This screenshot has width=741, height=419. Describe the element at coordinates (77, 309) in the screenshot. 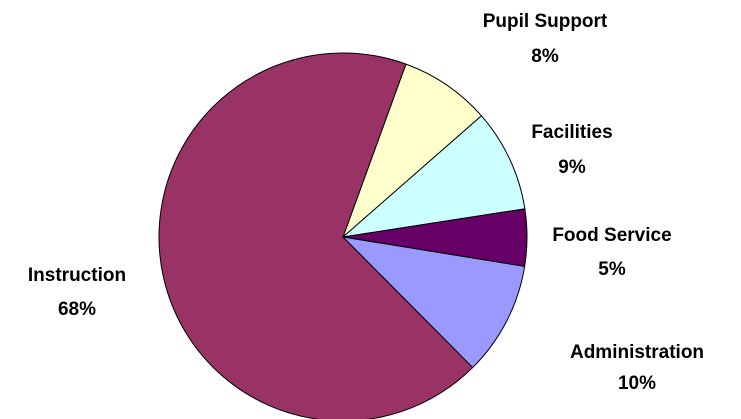

I see `slice-value-label: 68%` at that location.